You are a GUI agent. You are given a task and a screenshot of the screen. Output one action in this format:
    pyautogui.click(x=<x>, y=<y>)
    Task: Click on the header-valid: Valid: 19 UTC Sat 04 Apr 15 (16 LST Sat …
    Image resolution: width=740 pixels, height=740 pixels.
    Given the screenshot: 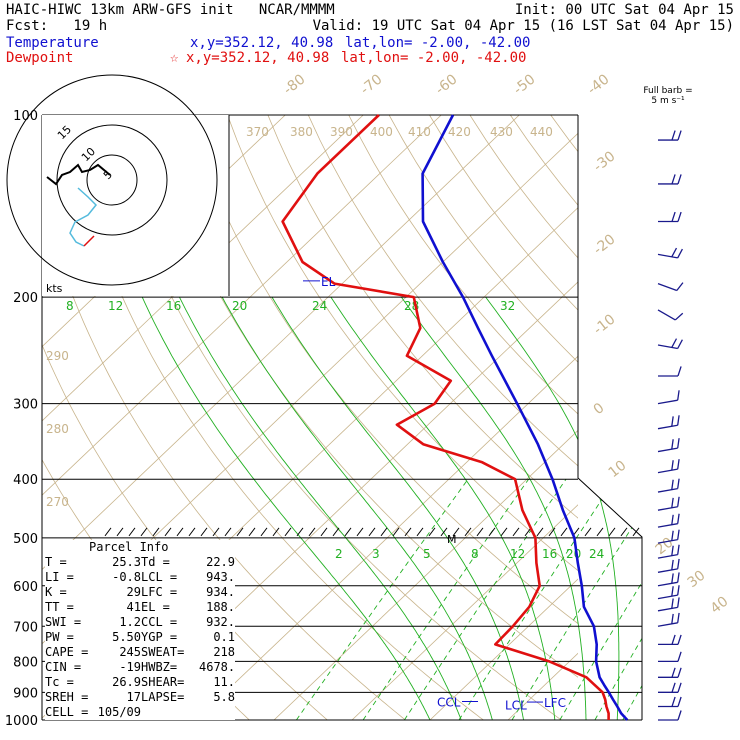 What is the action you would take?
    pyautogui.click(x=523, y=26)
    